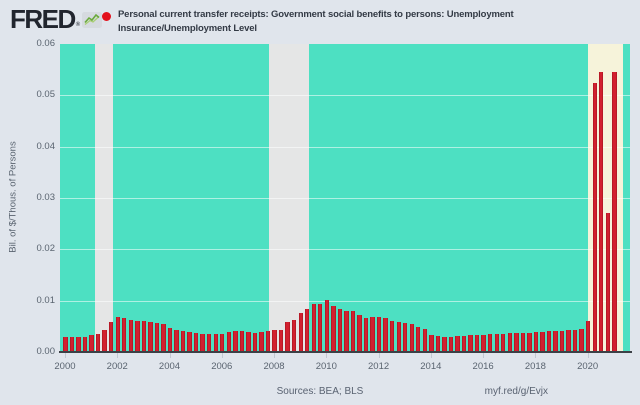  I want to click on x-axis-tick-label: 2016, so click(483, 366).